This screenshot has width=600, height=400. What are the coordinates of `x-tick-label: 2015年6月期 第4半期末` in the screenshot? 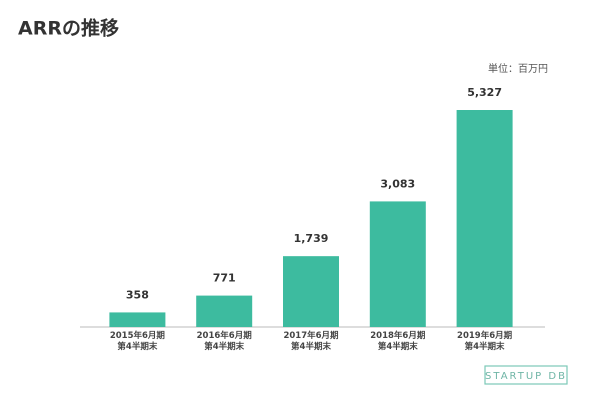 It's located at (137, 341).